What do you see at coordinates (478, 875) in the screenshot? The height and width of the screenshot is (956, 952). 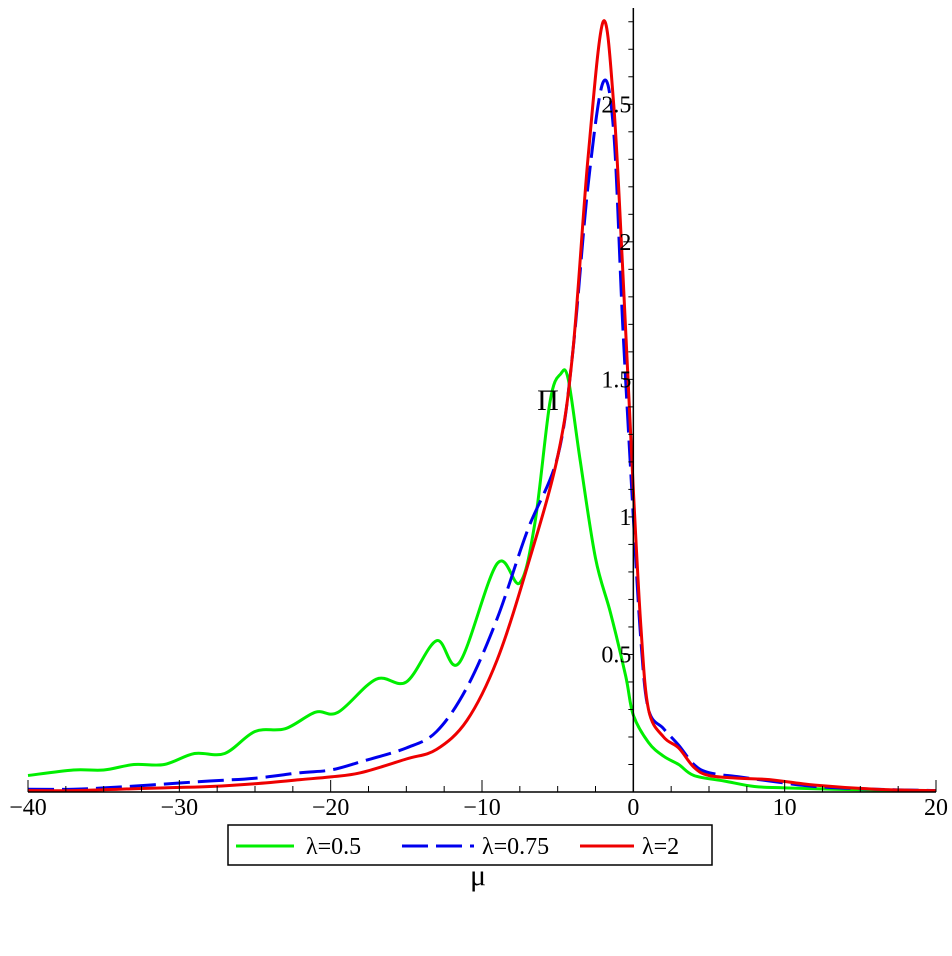 I see `x-axis-title: μ` at bounding box center [478, 875].